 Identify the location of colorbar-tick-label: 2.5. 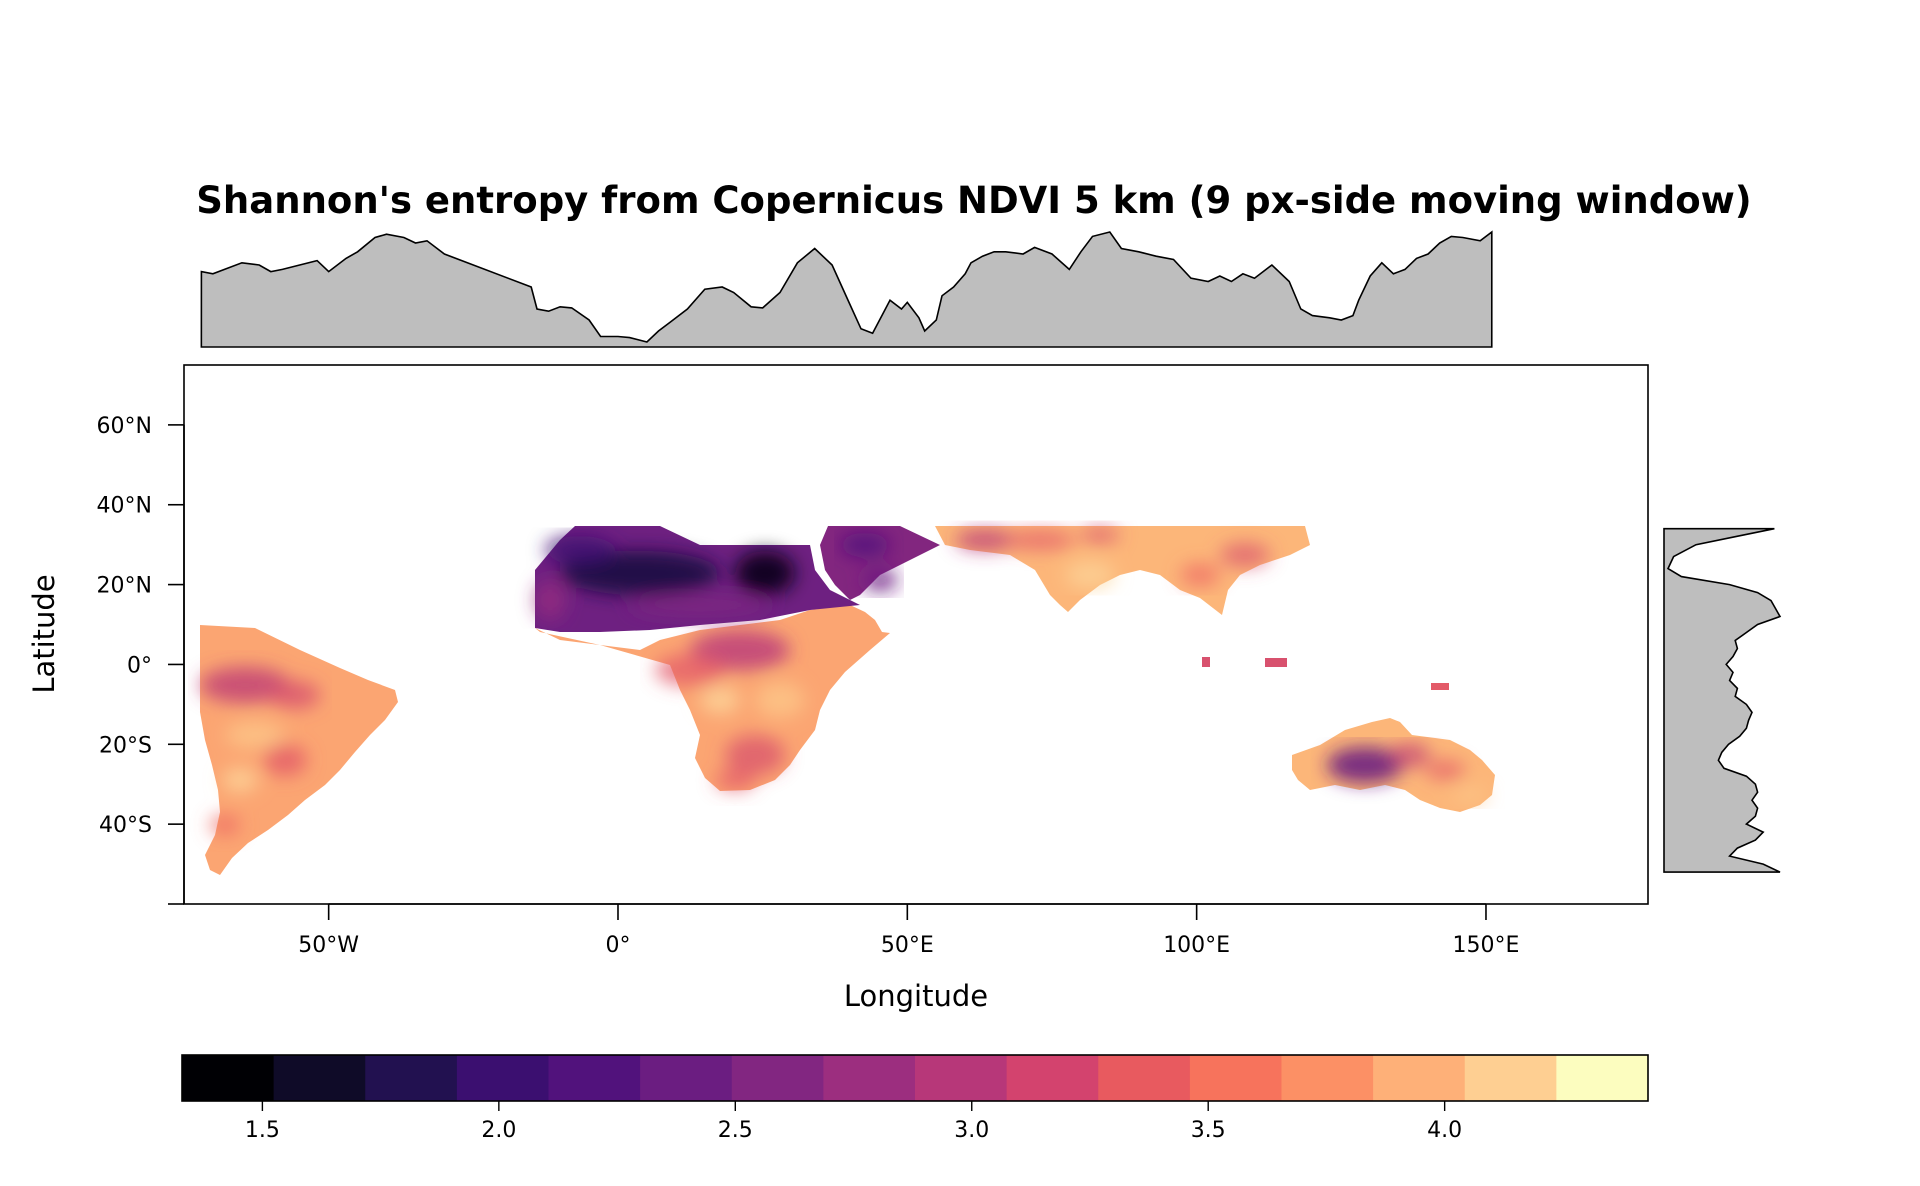
(735, 1130).